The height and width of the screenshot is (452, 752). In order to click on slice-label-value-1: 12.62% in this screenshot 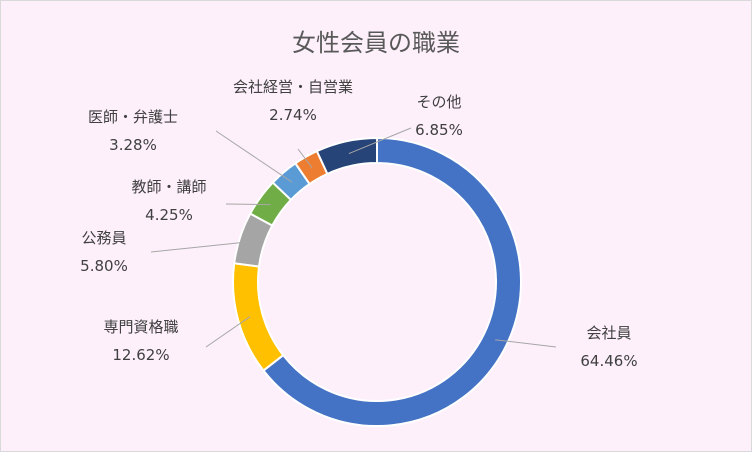, I will do `click(140, 355)`.